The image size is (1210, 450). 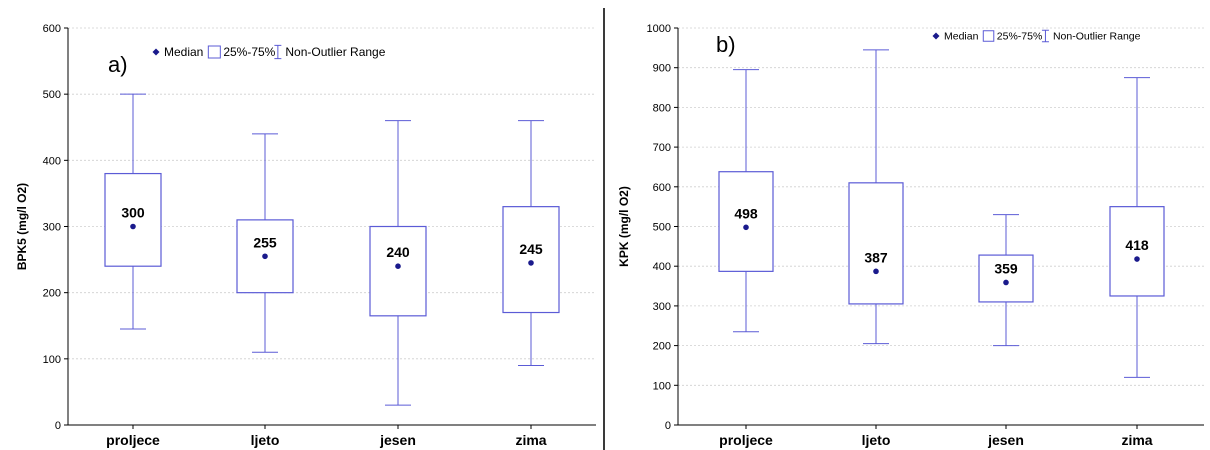 I want to click on y-axis-label: KPK (mg/l O2), so click(x=624, y=226).